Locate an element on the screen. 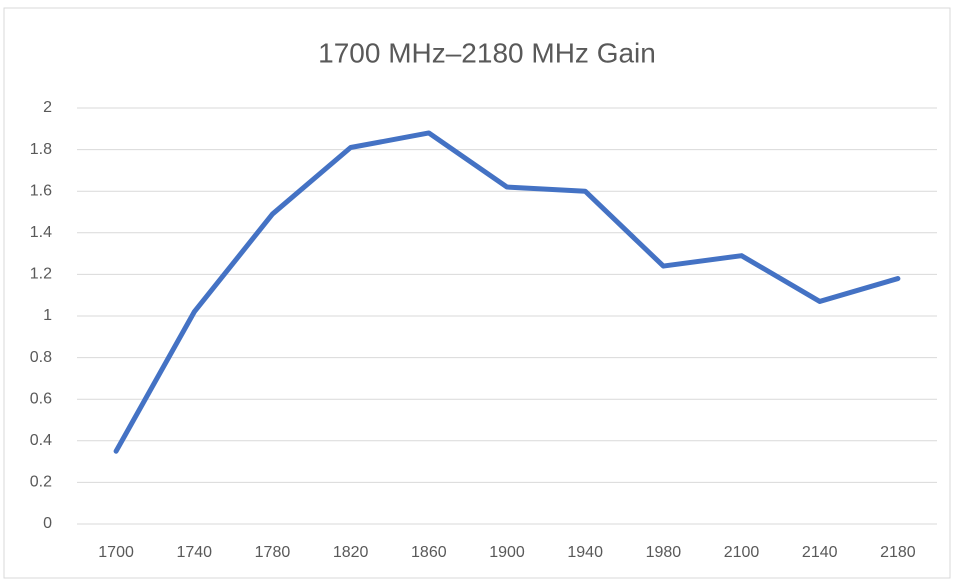 The width and height of the screenshot is (955, 581). y-tick-label: 0 is located at coordinates (47, 523).